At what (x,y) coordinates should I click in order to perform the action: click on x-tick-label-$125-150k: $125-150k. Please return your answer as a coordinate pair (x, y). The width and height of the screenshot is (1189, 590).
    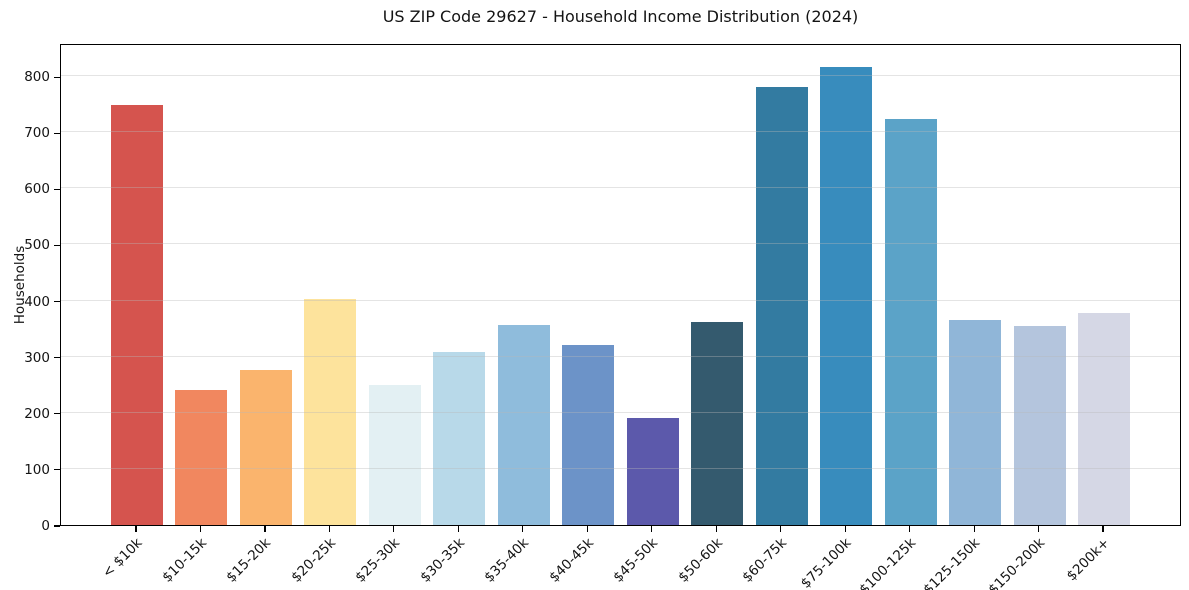
    Looking at the image, I should click on (952, 562).